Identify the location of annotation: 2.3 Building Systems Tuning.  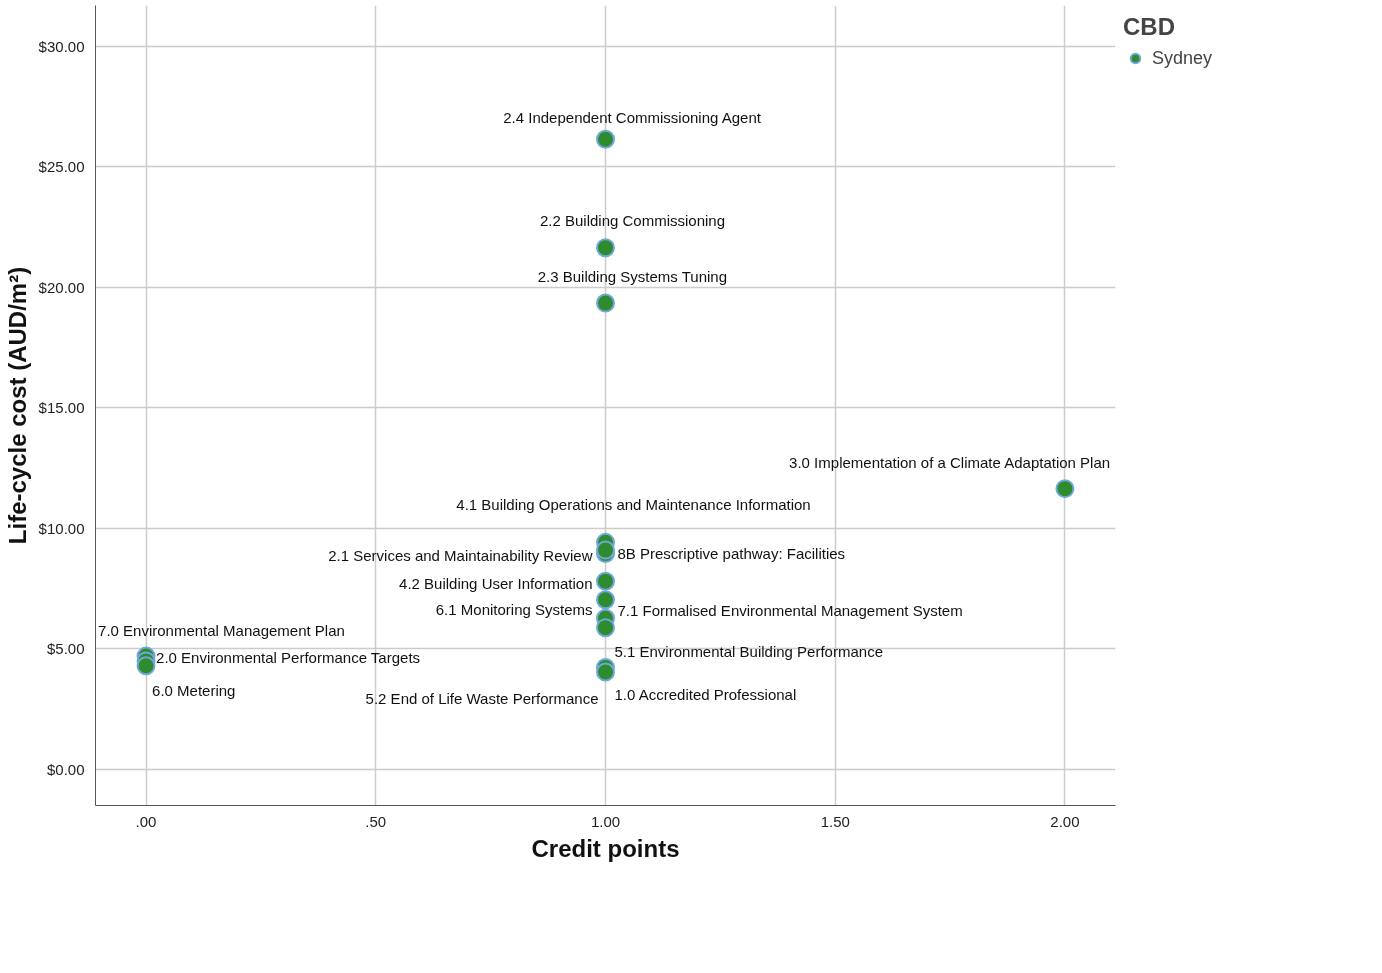
(632, 276).